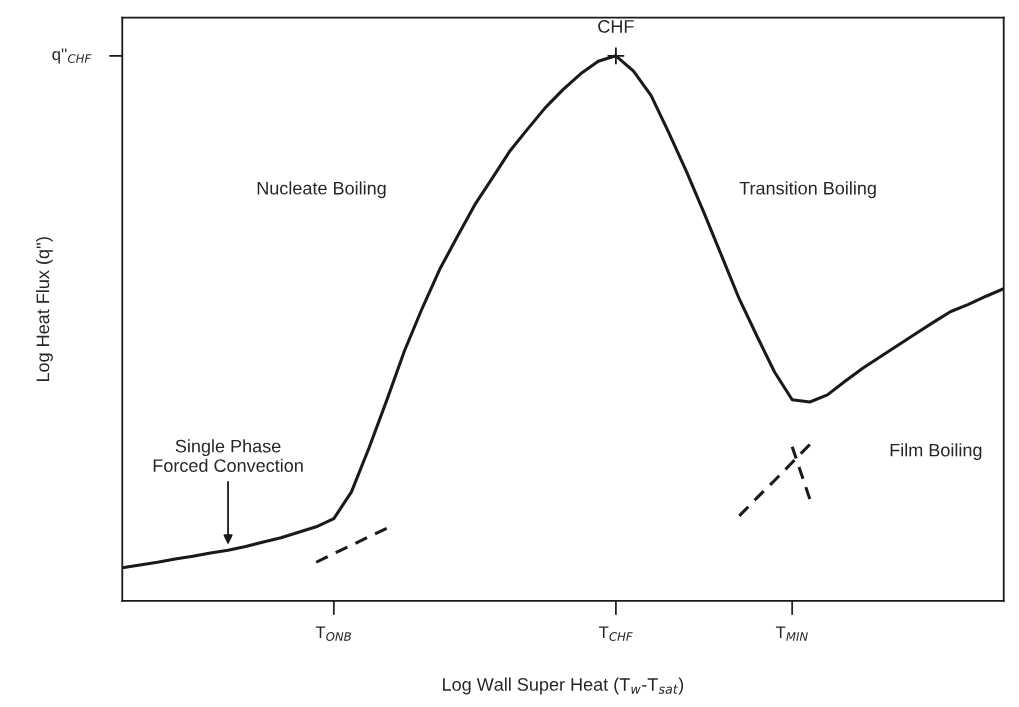 The height and width of the screenshot is (707, 1019). What do you see at coordinates (72, 56) in the screenshot?
I see `text: q''$_{CHF}$` at bounding box center [72, 56].